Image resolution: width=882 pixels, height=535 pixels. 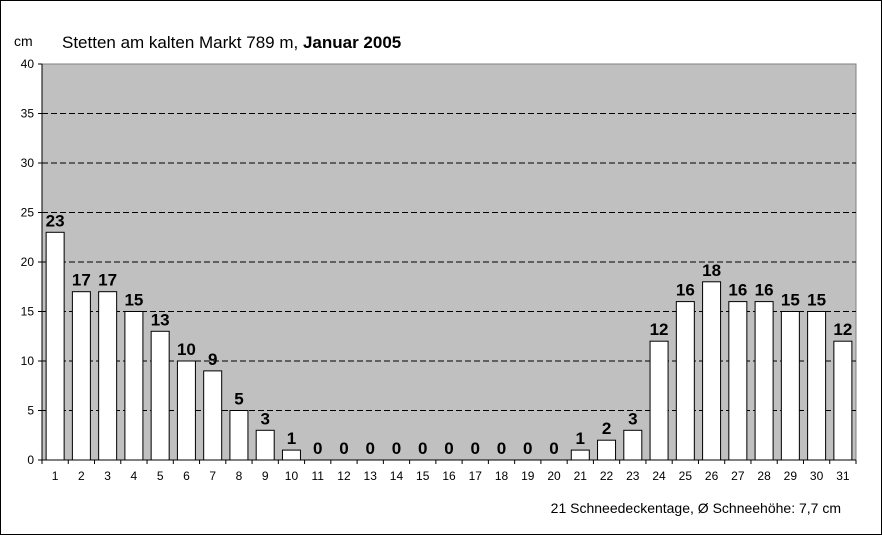 I want to click on x-tick-label: 21, so click(x=581, y=476).